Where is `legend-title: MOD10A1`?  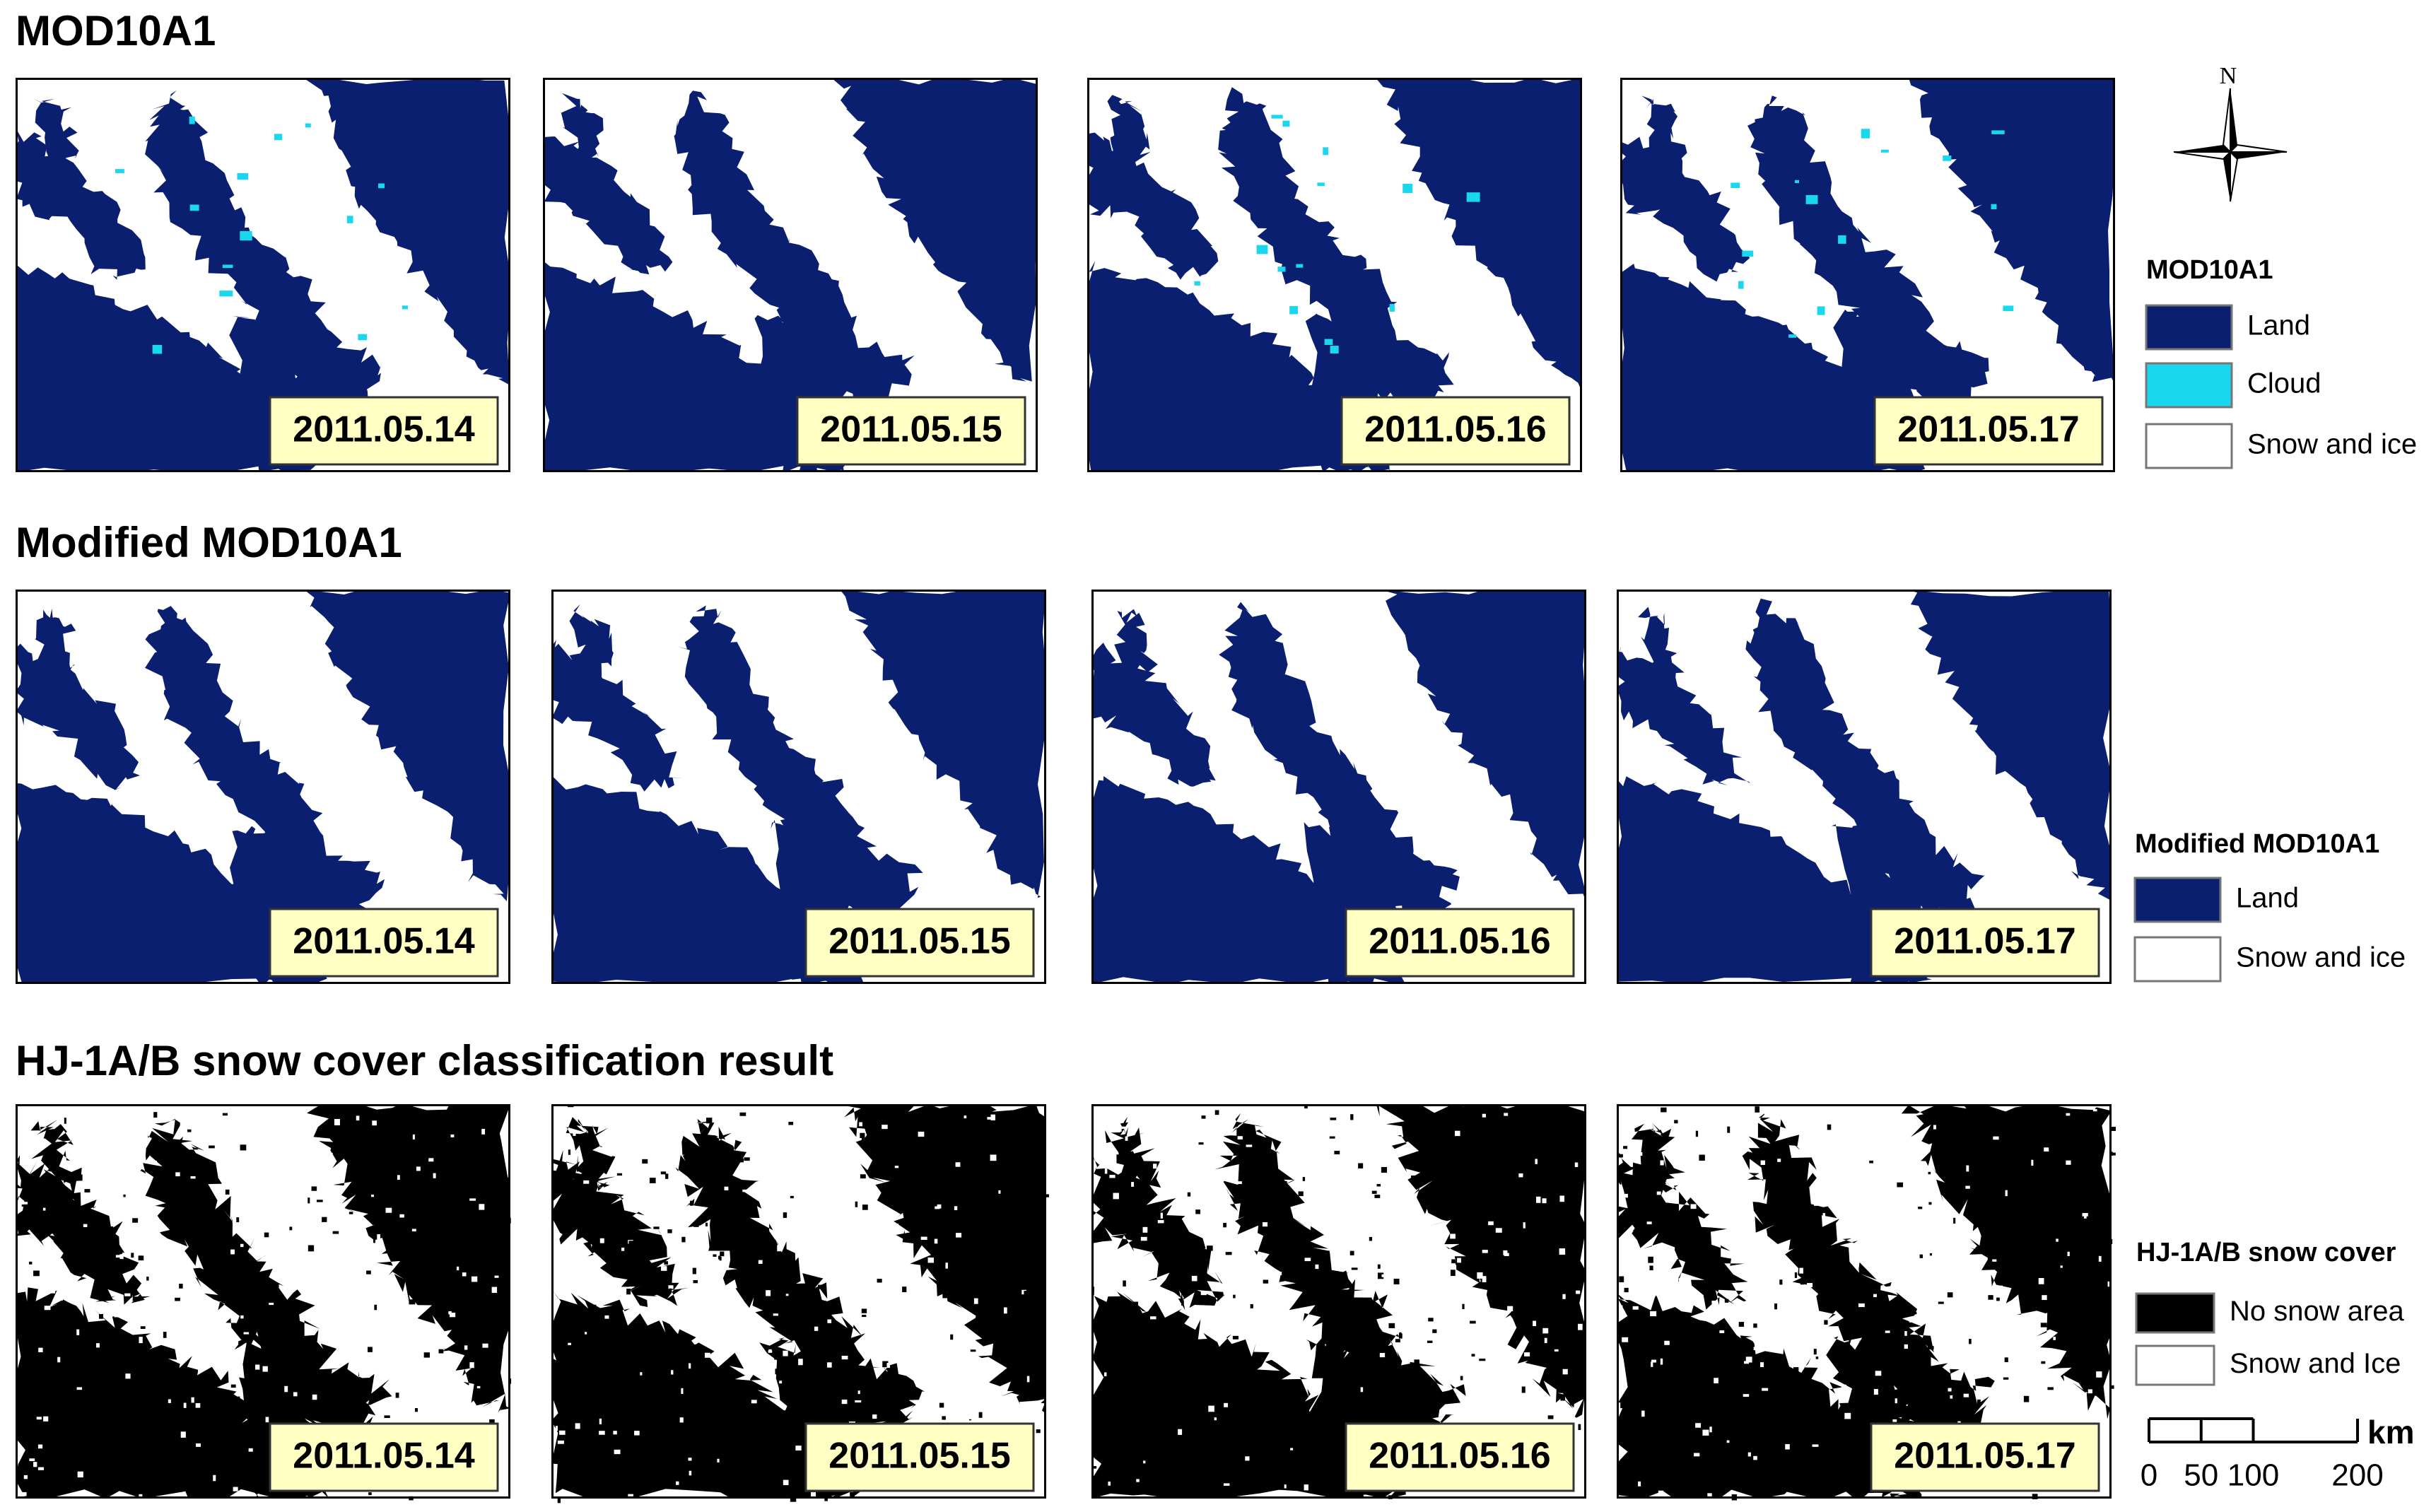
legend-title: MOD10A1 is located at coordinates (2210, 270).